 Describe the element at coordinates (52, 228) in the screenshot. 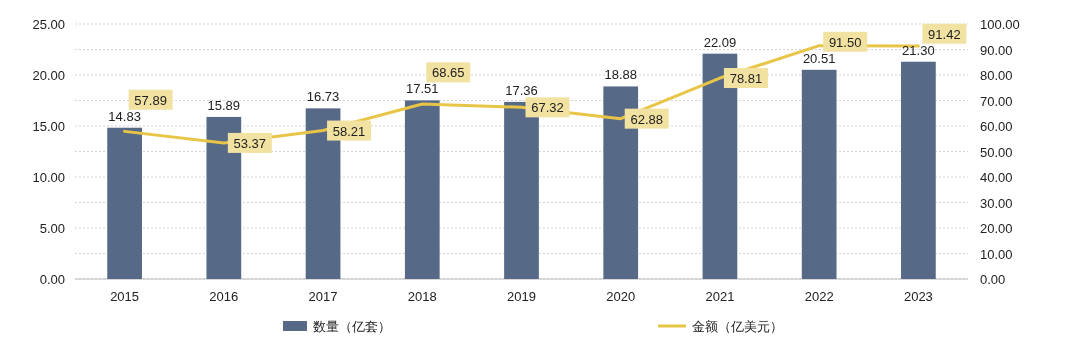

I see `y-tick-label: 5.00` at that location.